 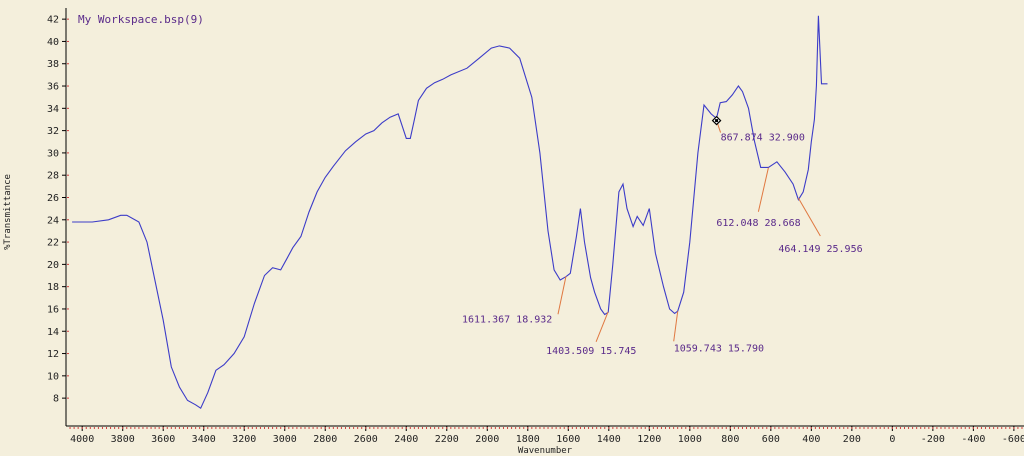 What do you see at coordinates (763, 138) in the screenshot?
I see `annotation-label: 867.874 32.900` at bounding box center [763, 138].